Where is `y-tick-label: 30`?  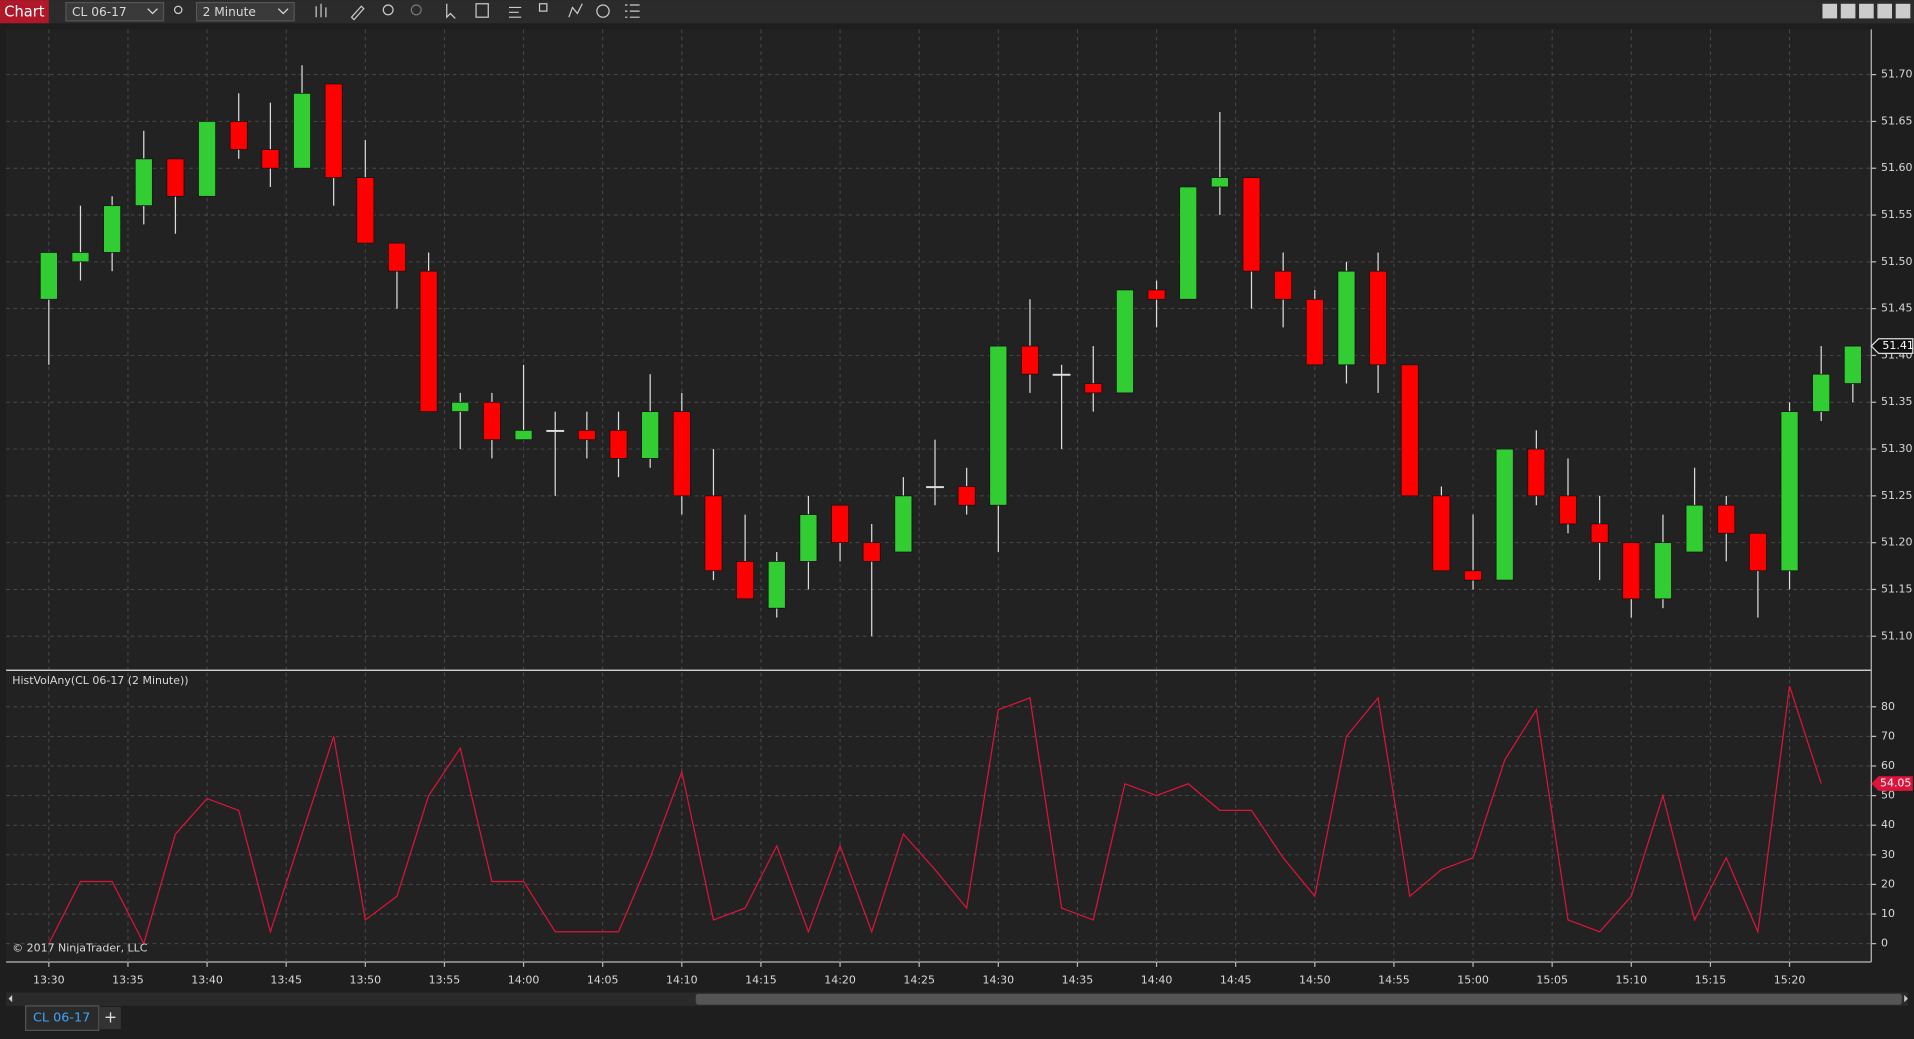
y-tick-label: 30 is located at coordinates (1888, 854).